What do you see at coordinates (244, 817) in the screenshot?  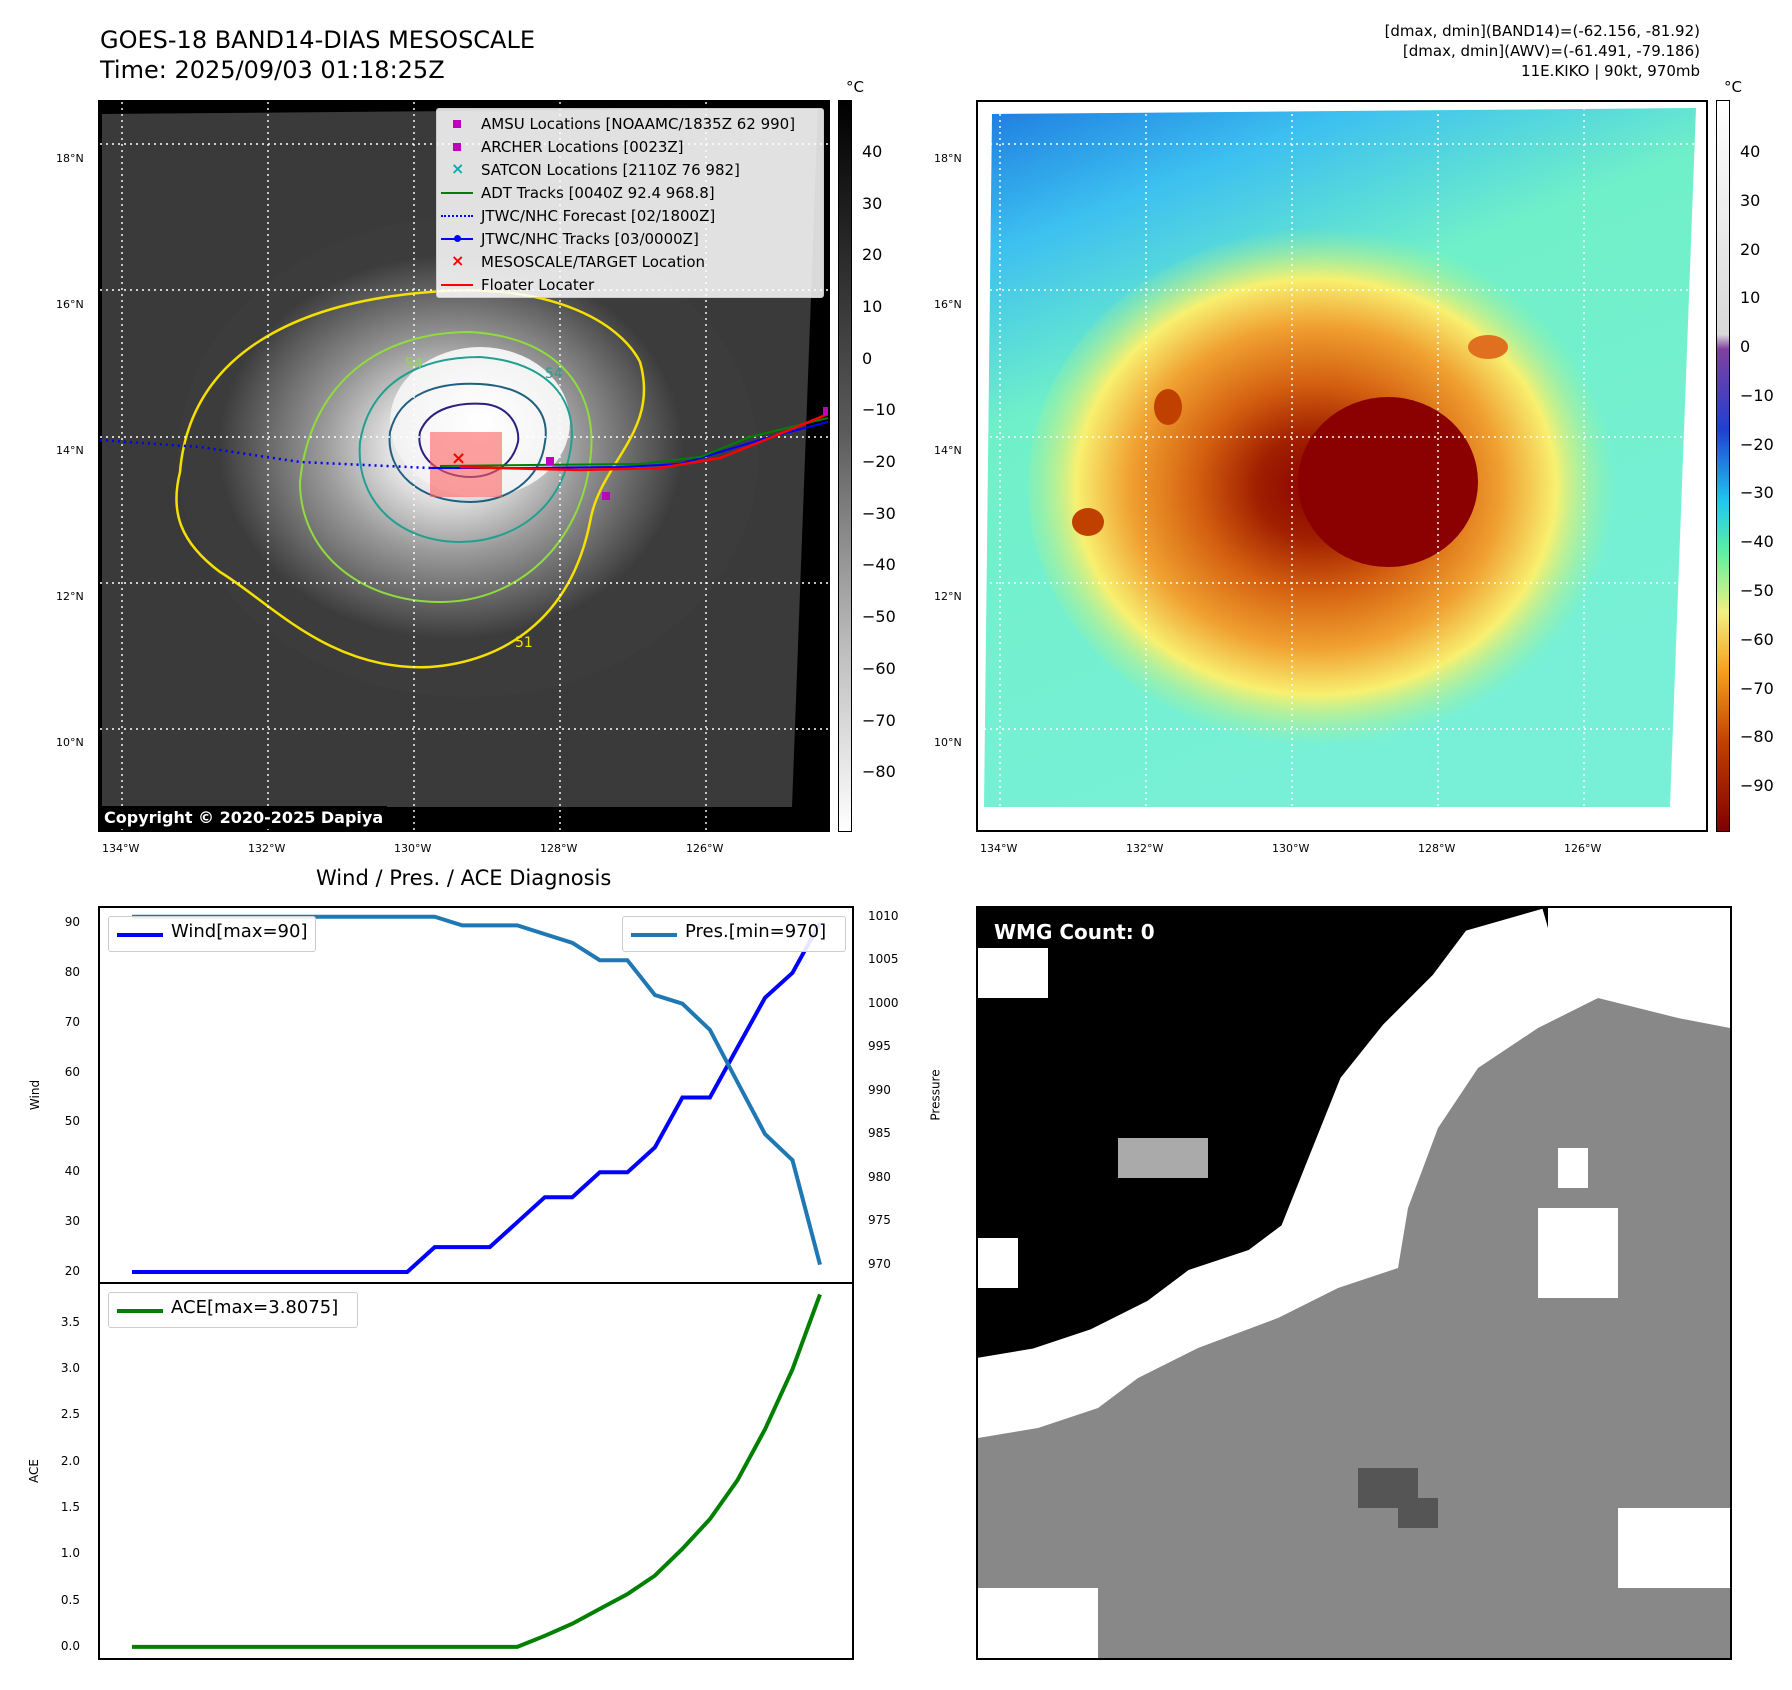 I see `copyright-label: Copyright © 2020-2025 Dapiya` at bounding box center [244, 817].